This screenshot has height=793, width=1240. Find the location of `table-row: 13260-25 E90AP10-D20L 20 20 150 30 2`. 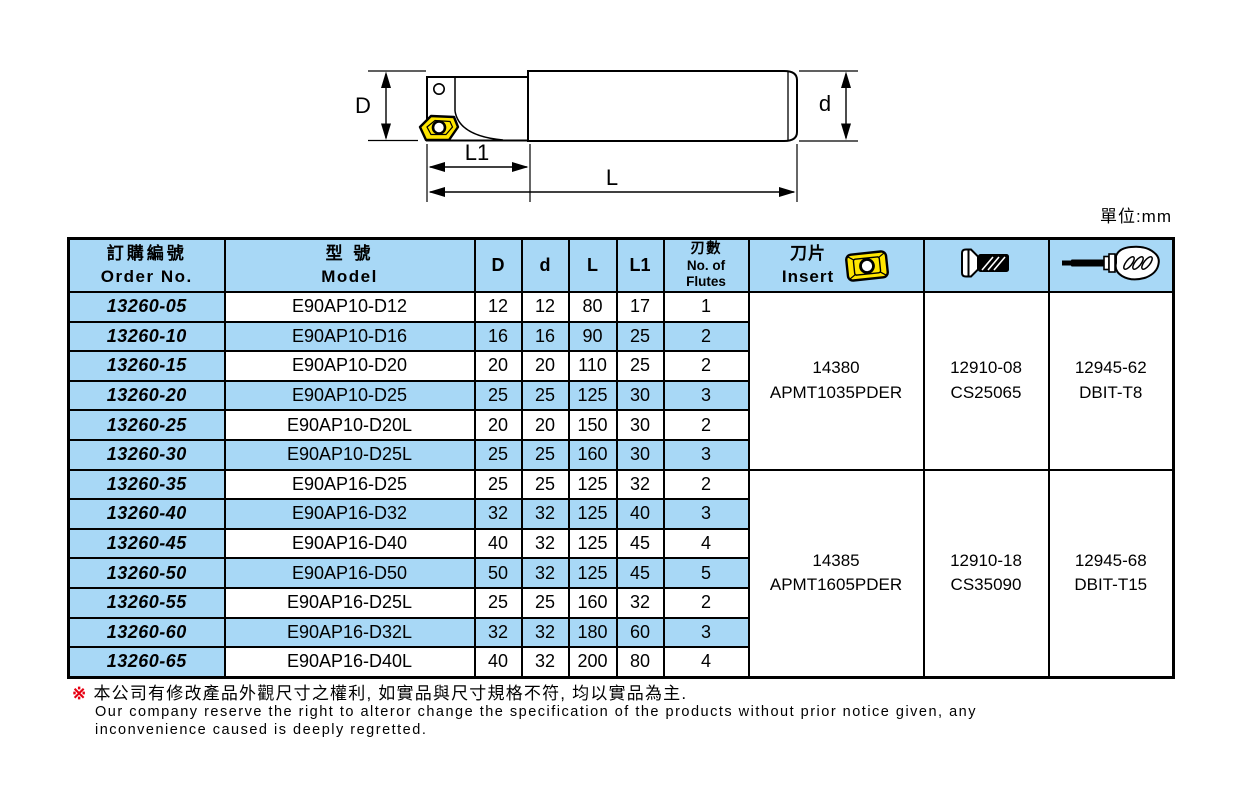

table-row: 13260-25 E90AP10-D20L 20 20 150 30 2 is located at coordinates (620, 425).